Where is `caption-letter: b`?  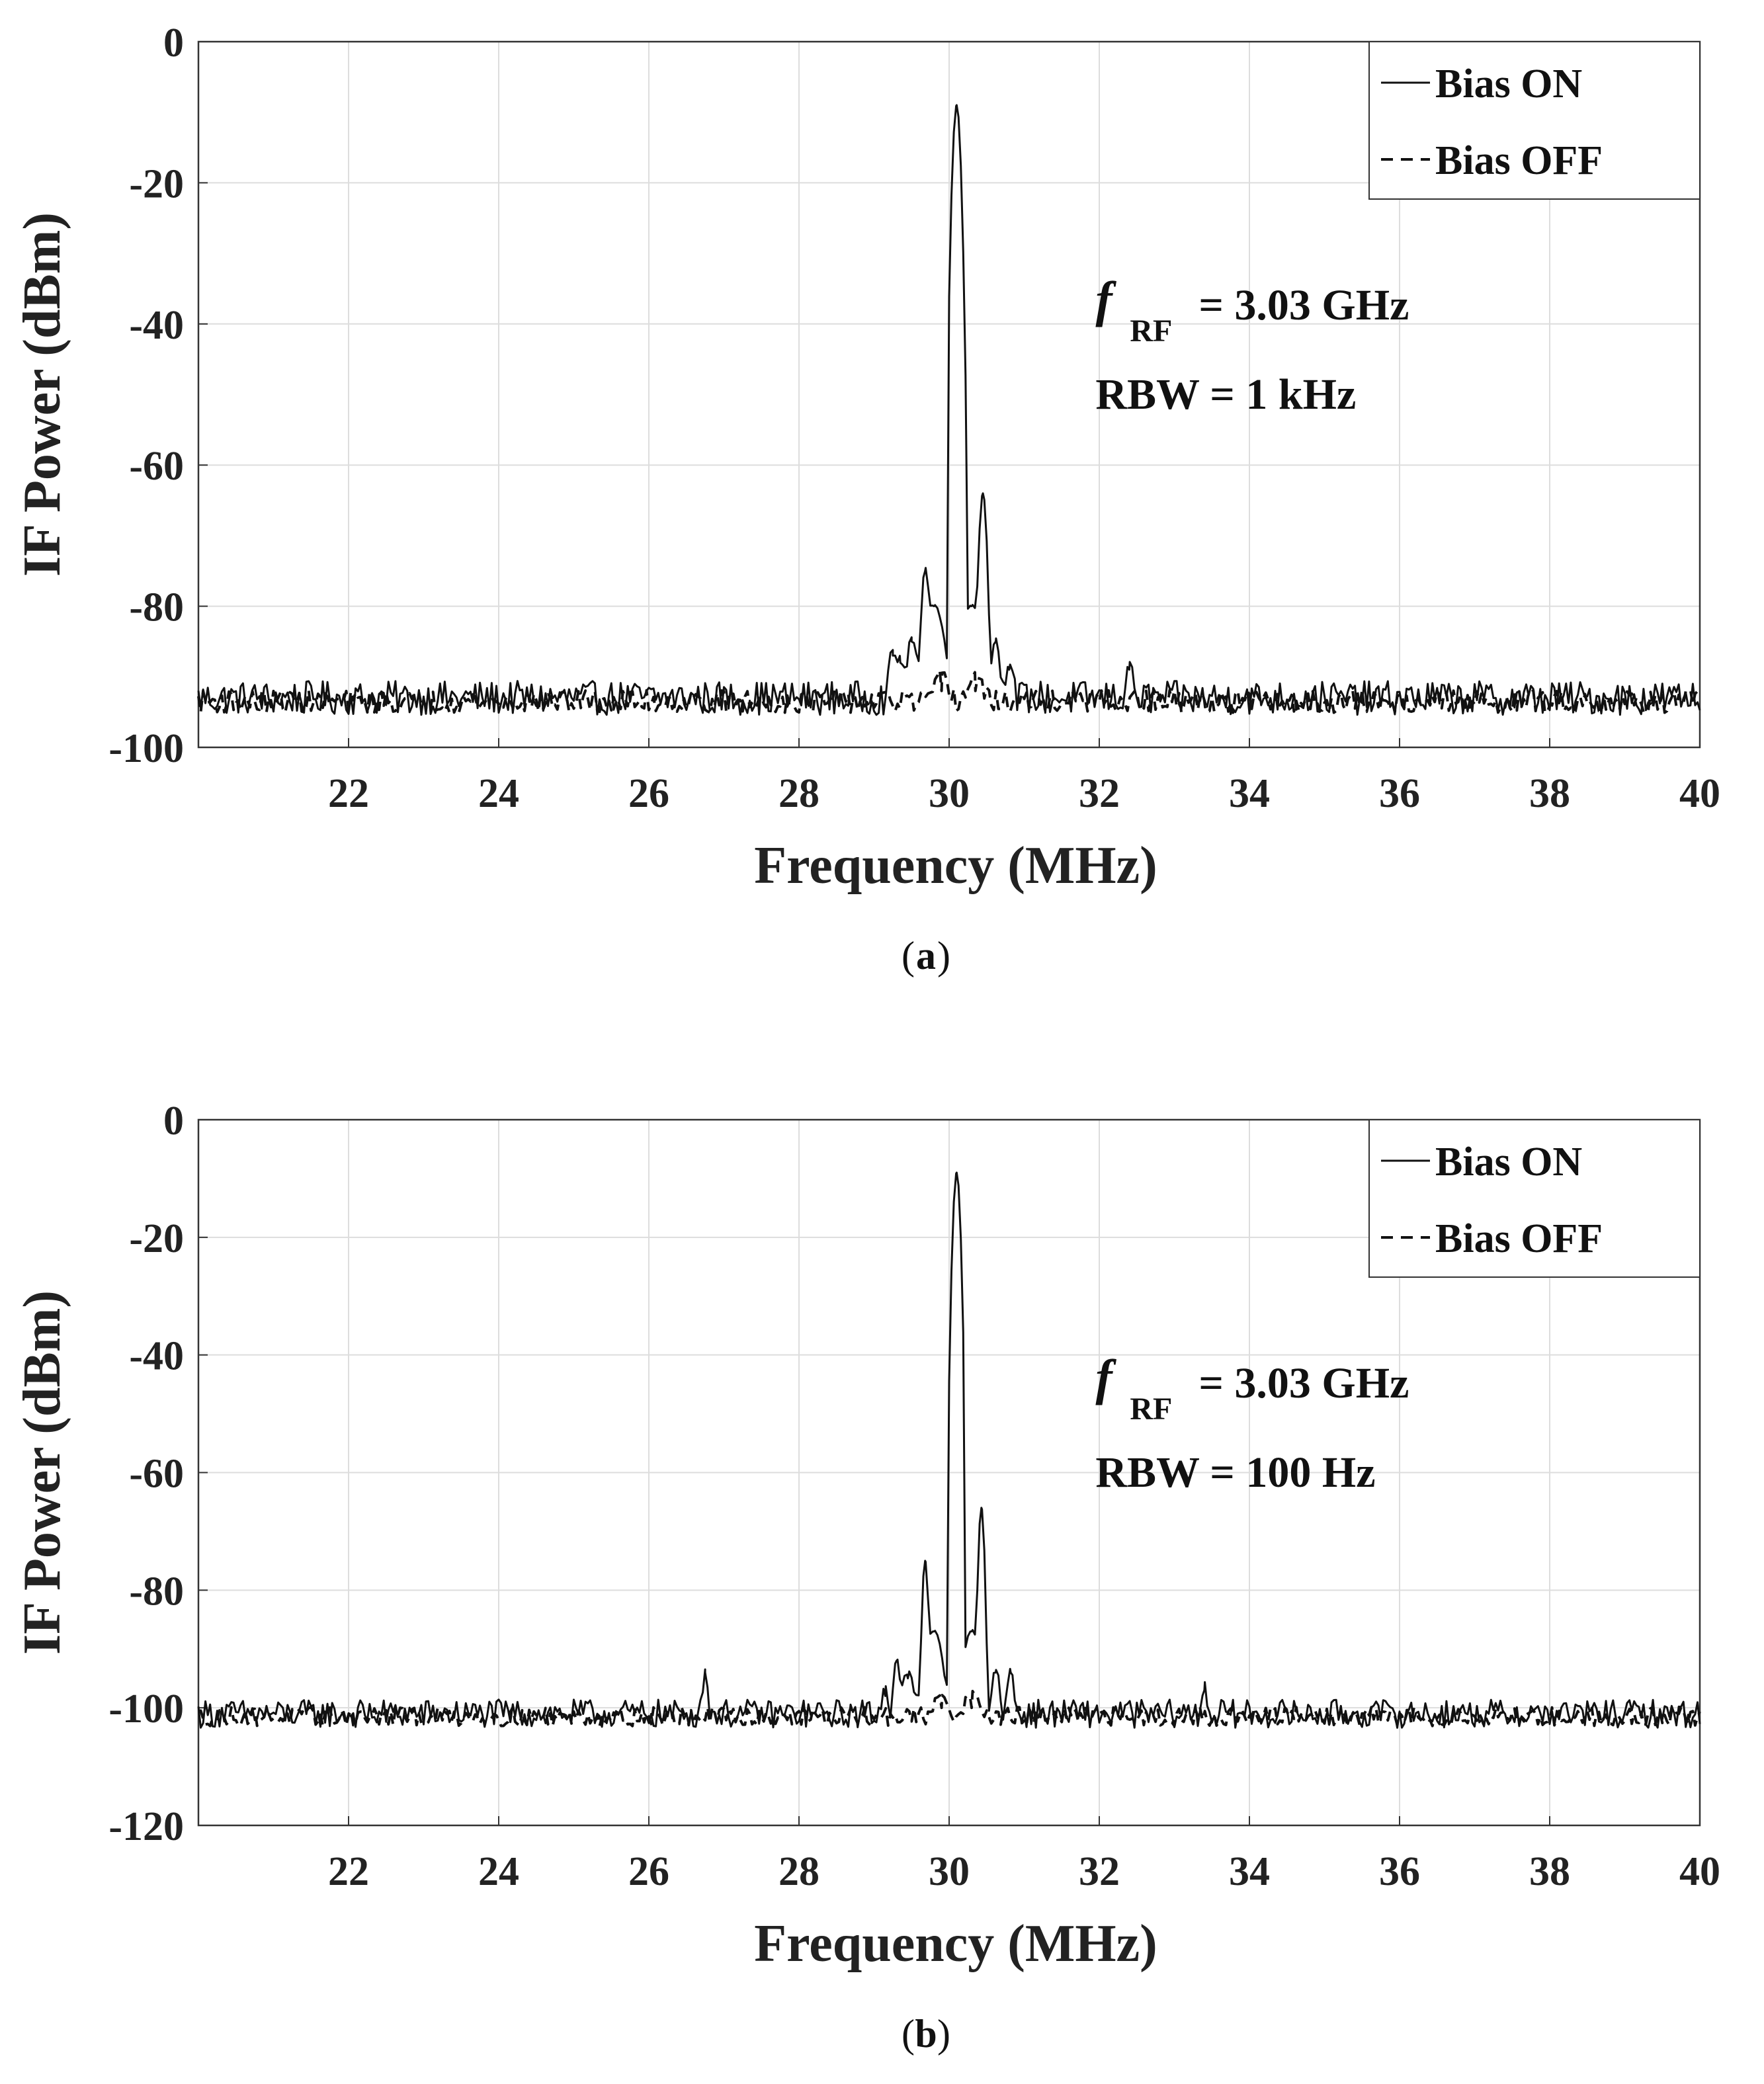 caption-letter: b is located at coordinates (926, 2034).